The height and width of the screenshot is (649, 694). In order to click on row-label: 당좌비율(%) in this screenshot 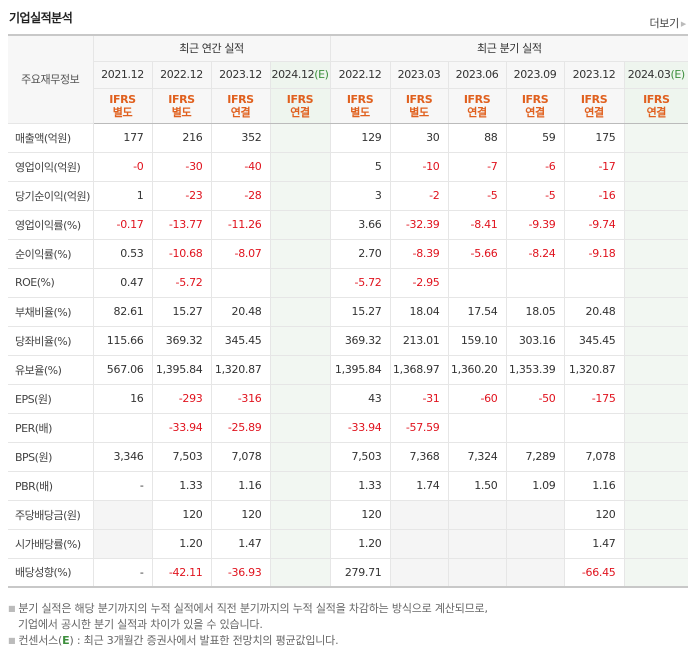, I will do `click(51, 340)`.